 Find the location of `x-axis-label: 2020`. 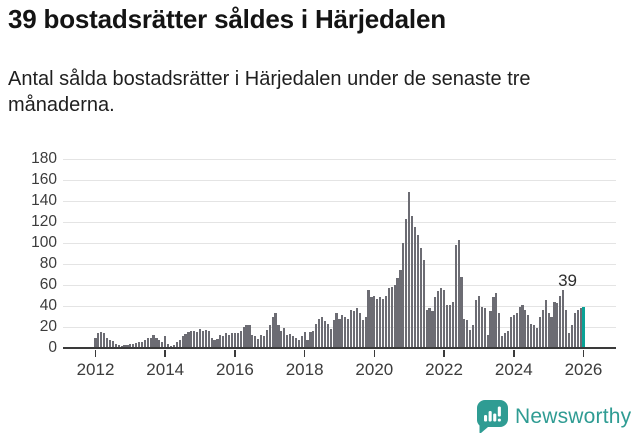

x-axis-label: 2020 is located at coordinates (374, 369).